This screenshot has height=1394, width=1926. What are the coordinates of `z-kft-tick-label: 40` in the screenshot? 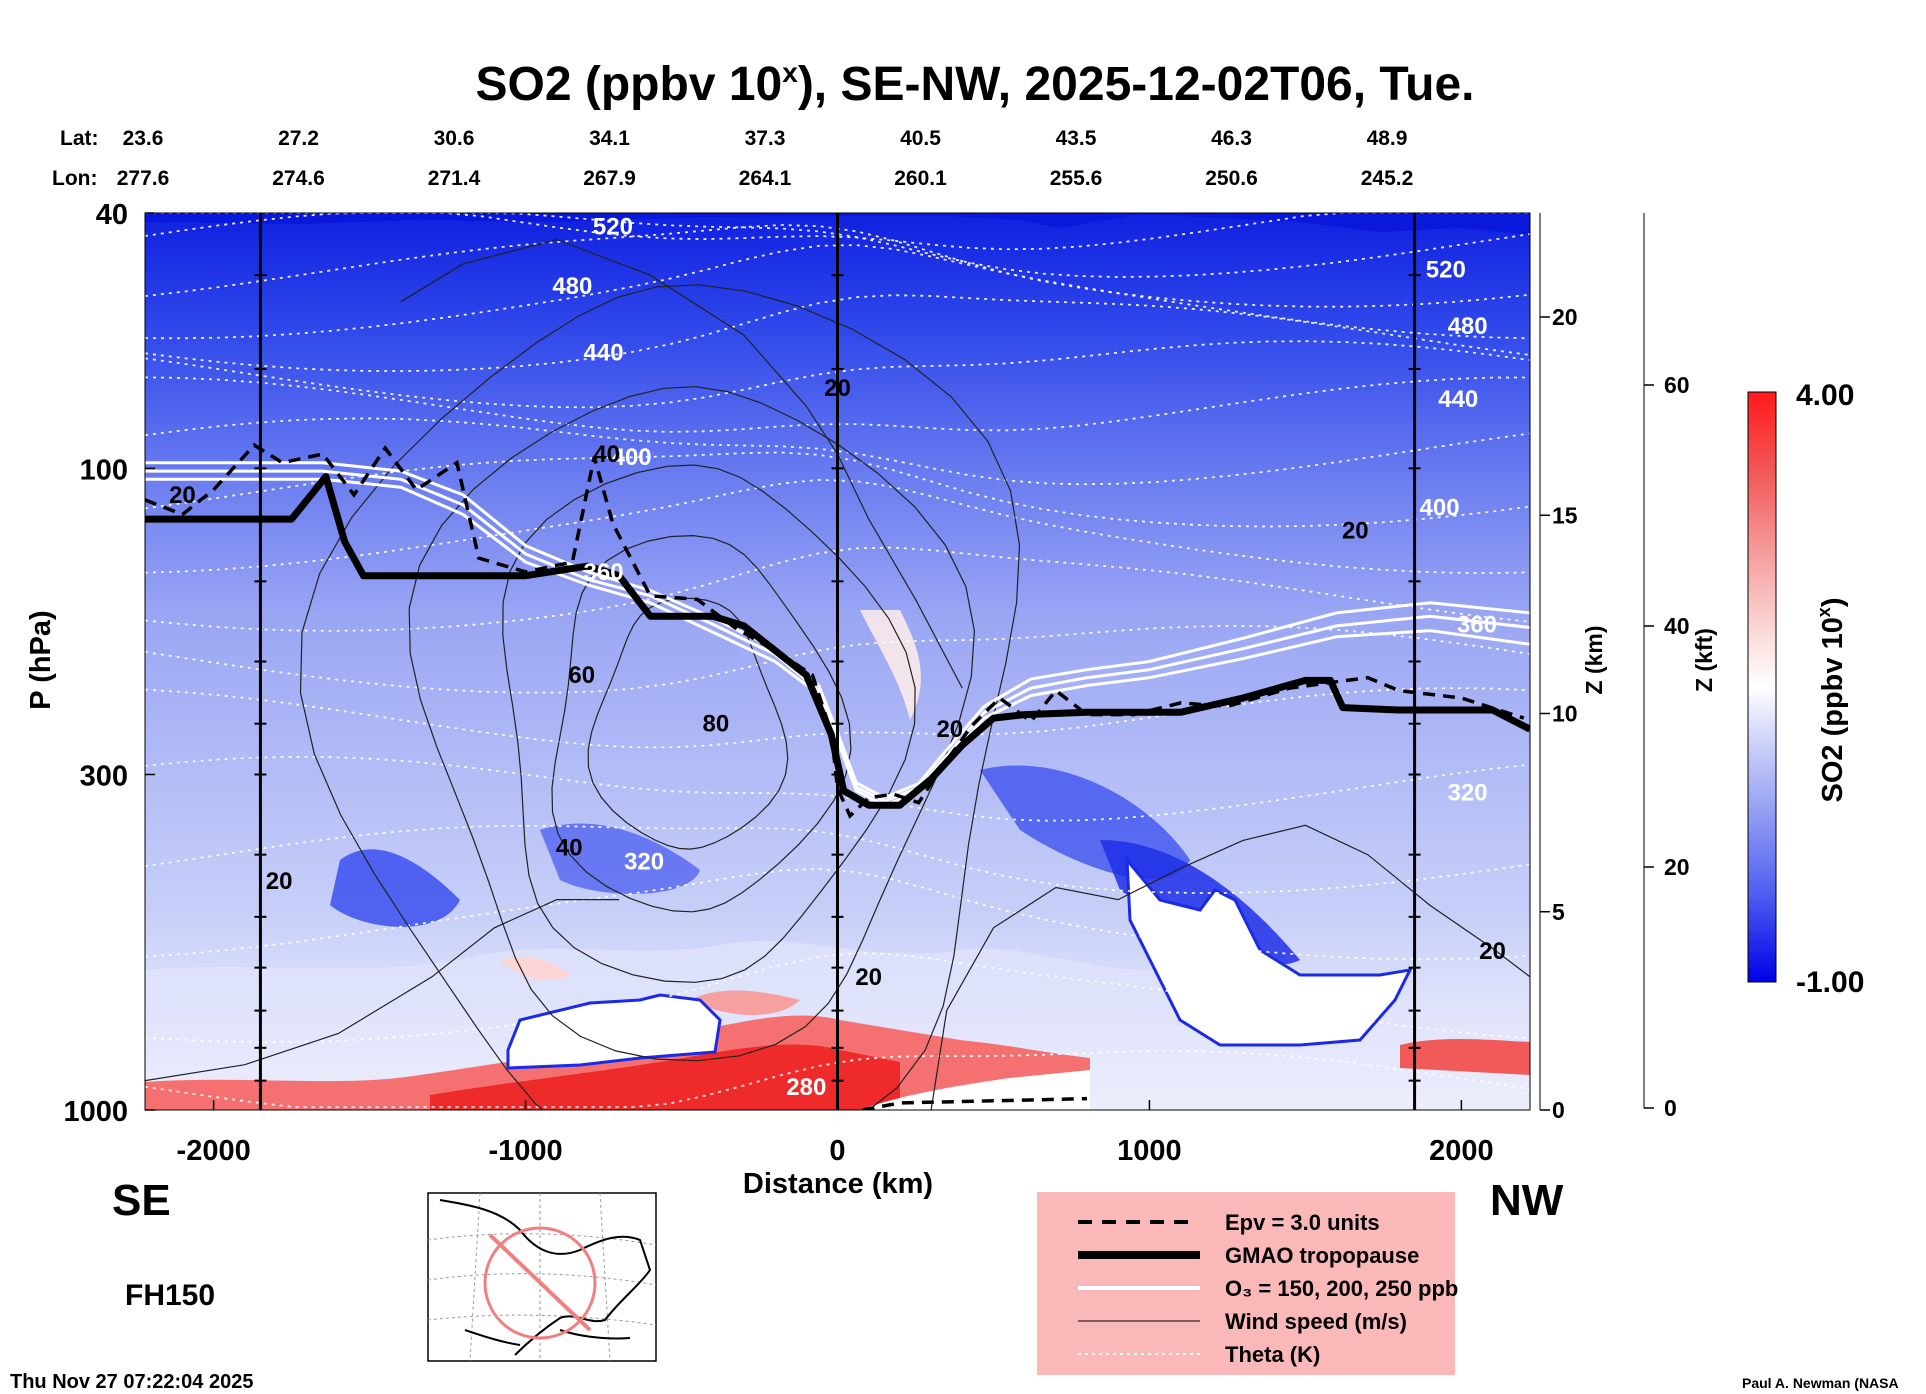 It's located at (1677, 626).